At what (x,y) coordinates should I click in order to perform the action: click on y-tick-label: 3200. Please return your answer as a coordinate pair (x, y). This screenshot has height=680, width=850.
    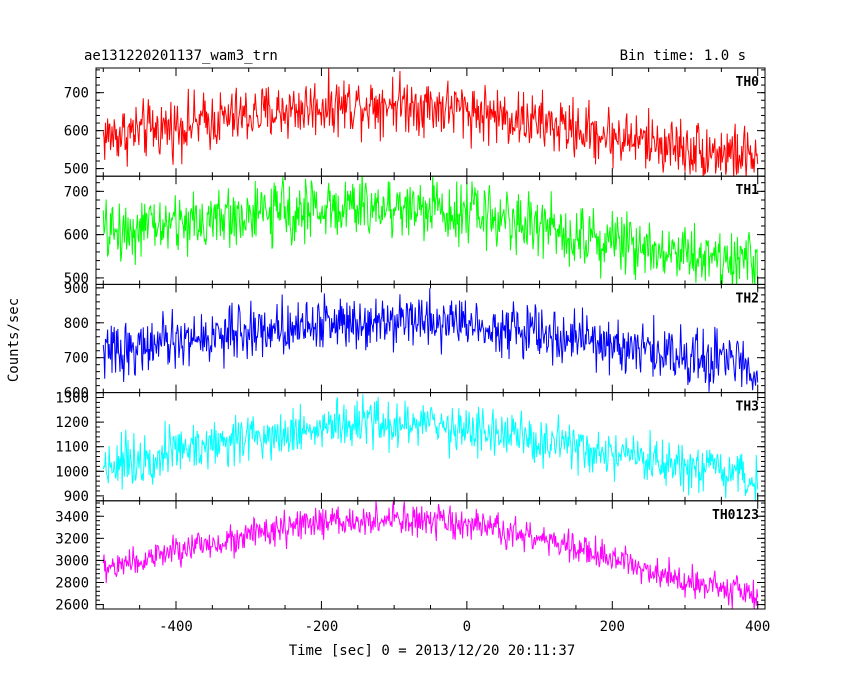
    Looking at the image, I should click on (72, 539).